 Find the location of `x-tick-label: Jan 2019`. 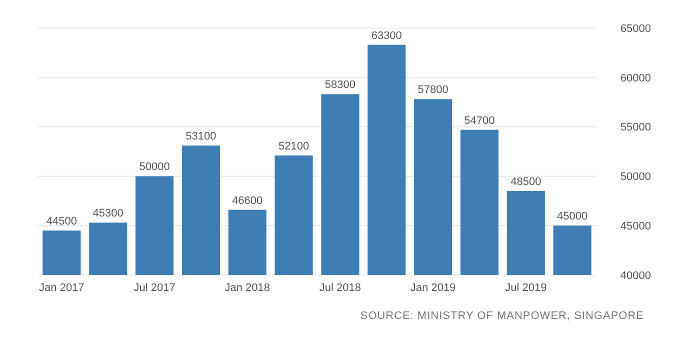

x-tick-label: Jan 2019 is located at coordinates (433, 288).